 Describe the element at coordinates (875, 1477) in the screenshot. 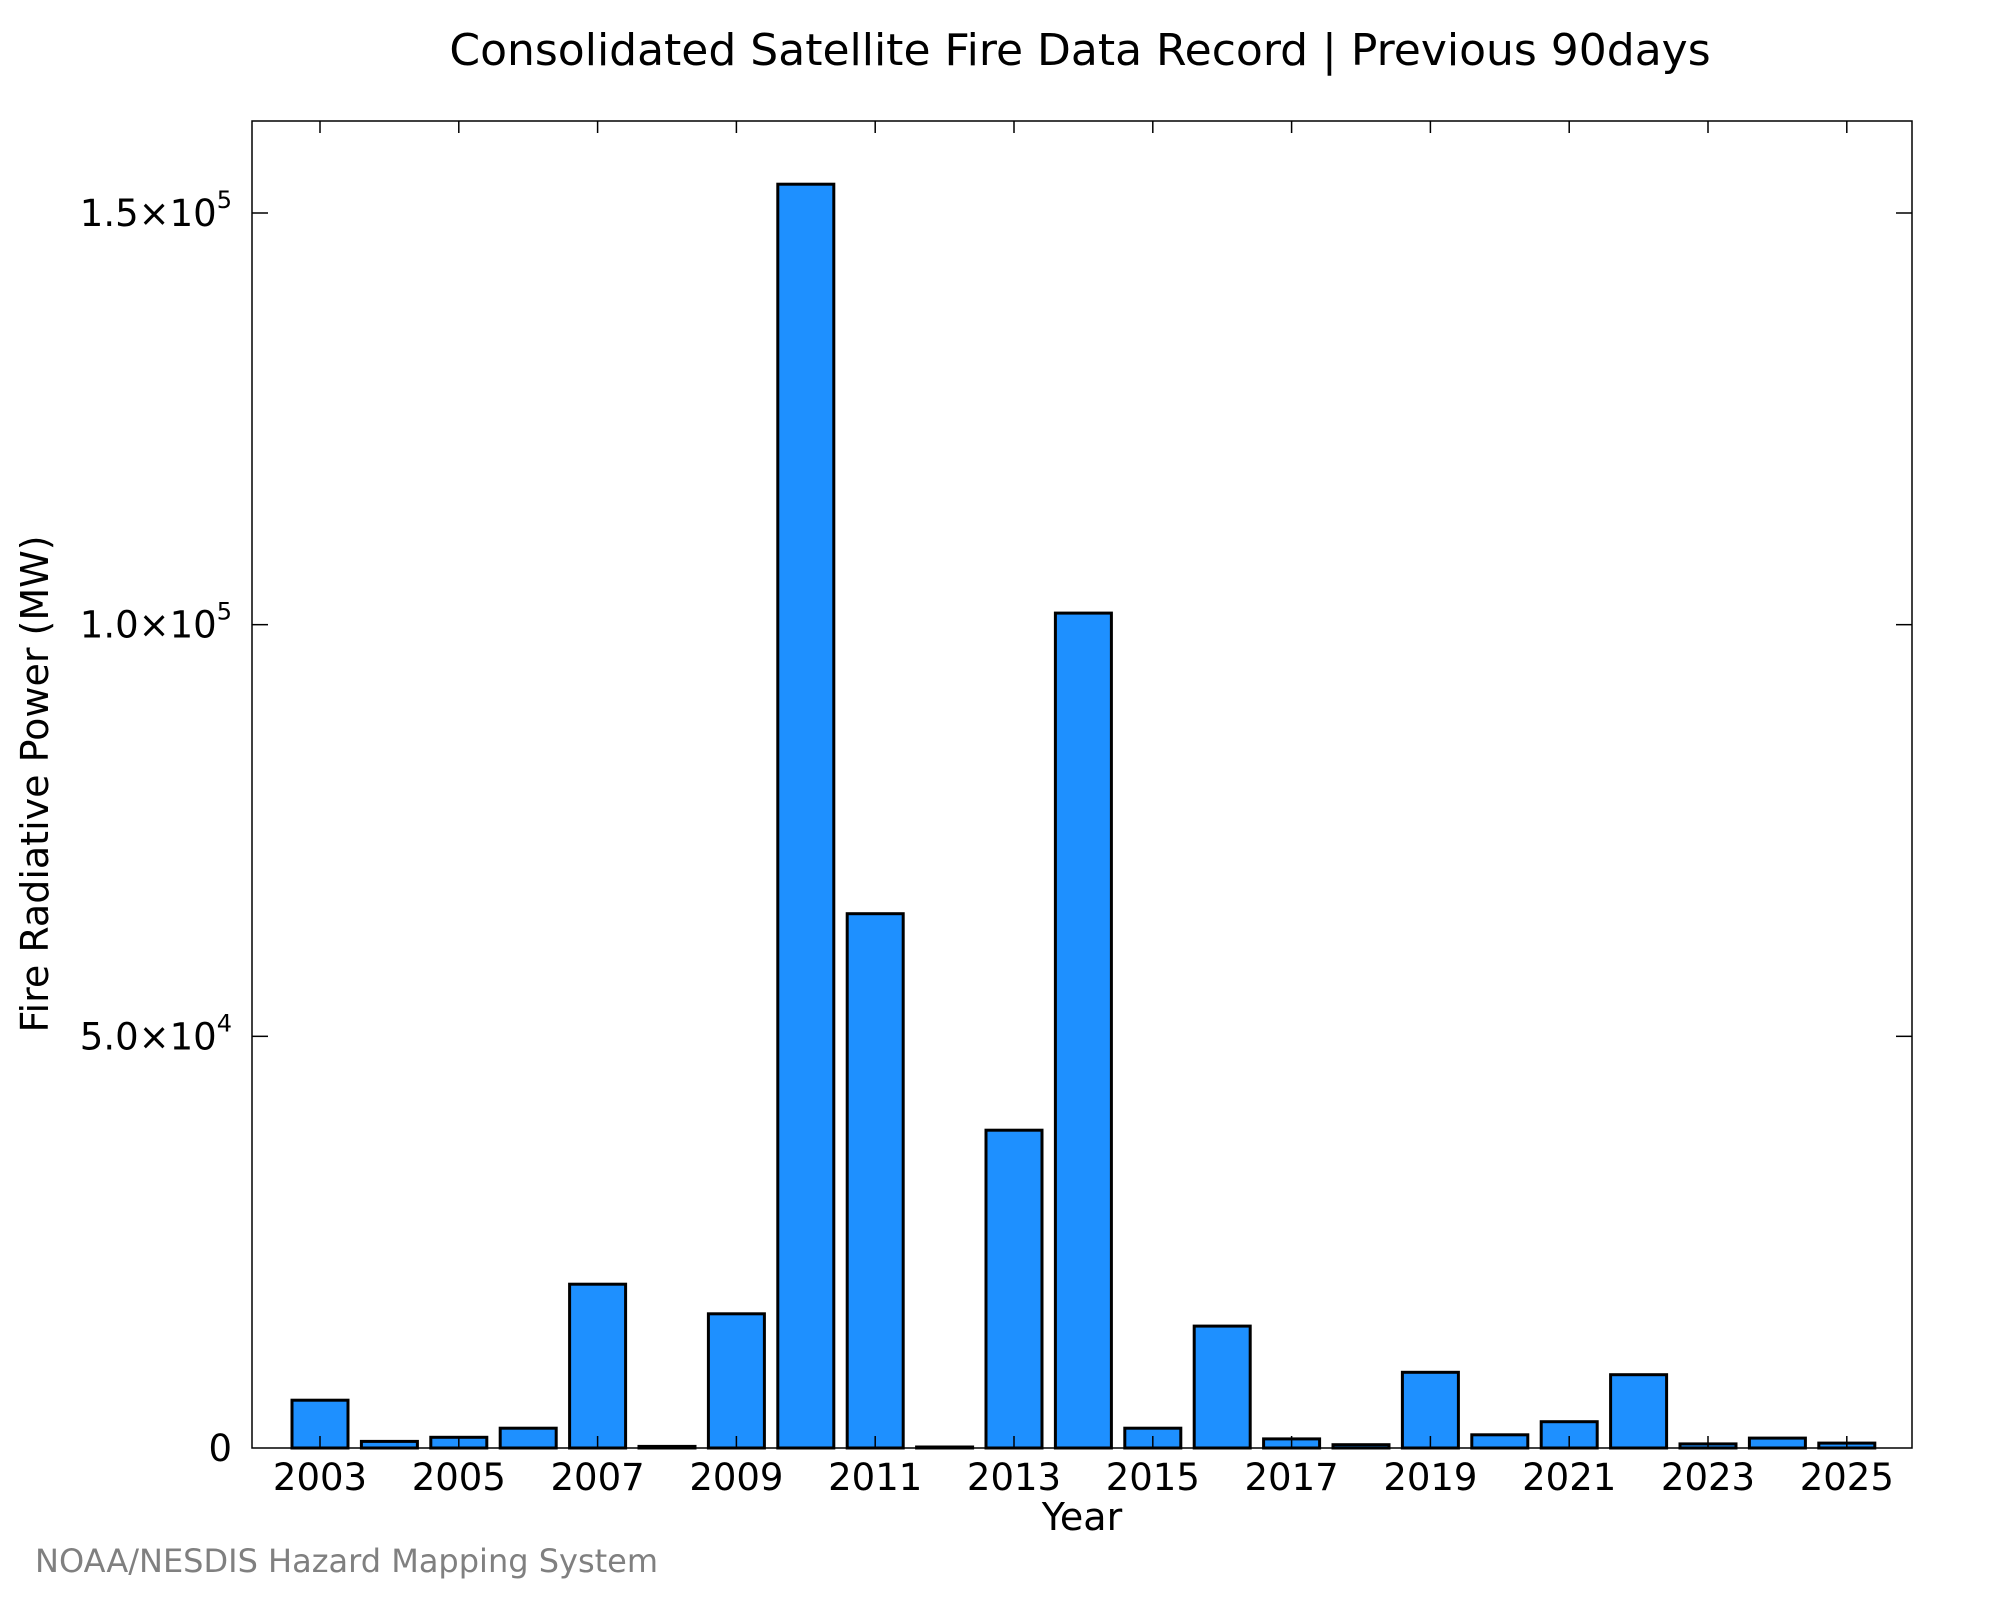

I see `x-tick-label-2011: 2011` at that location.